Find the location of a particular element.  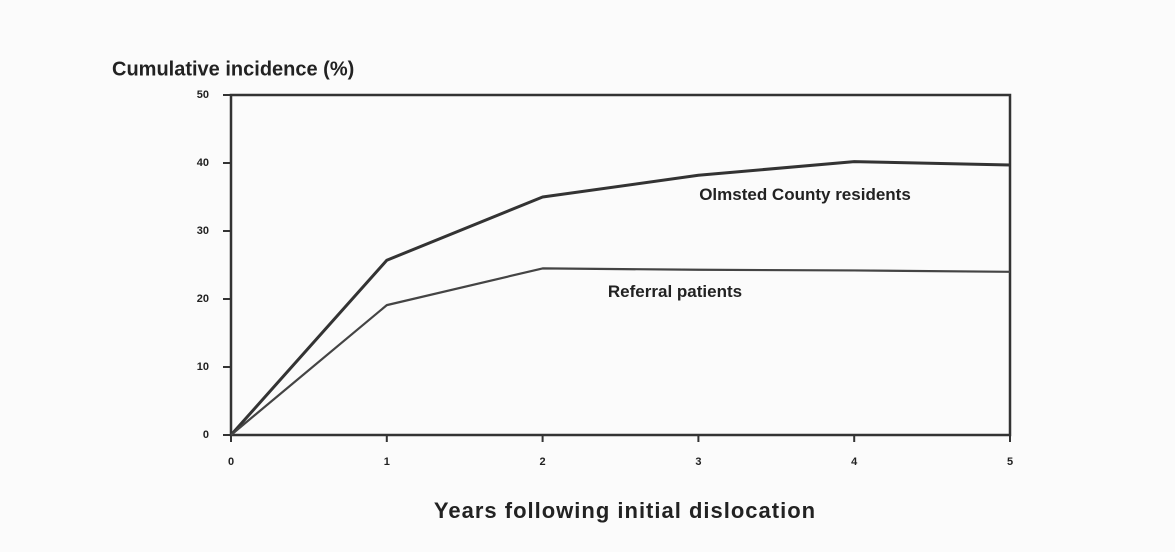

y-tick-label: 20 is located at coordinates (203, 299).